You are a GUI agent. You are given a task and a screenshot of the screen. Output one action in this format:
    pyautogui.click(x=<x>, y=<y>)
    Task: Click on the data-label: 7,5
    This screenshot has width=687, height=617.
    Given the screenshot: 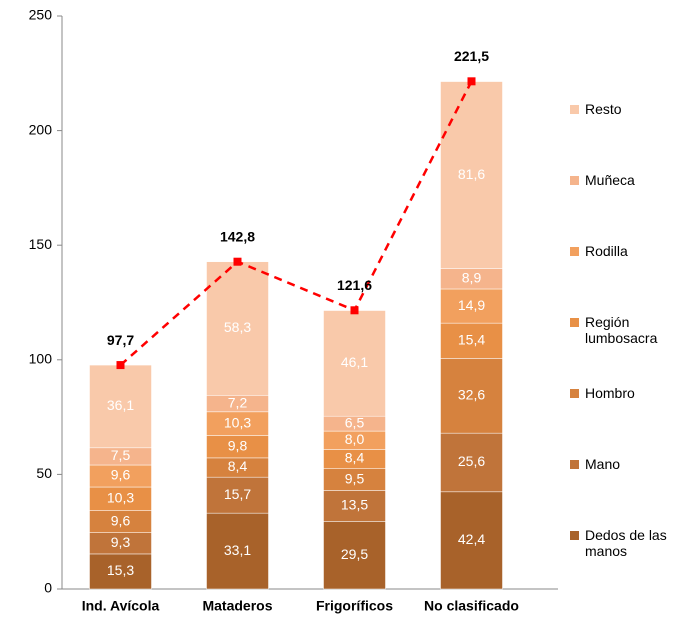 What is the action you would take?
    pyautogui.click(x=121, y=455)
    